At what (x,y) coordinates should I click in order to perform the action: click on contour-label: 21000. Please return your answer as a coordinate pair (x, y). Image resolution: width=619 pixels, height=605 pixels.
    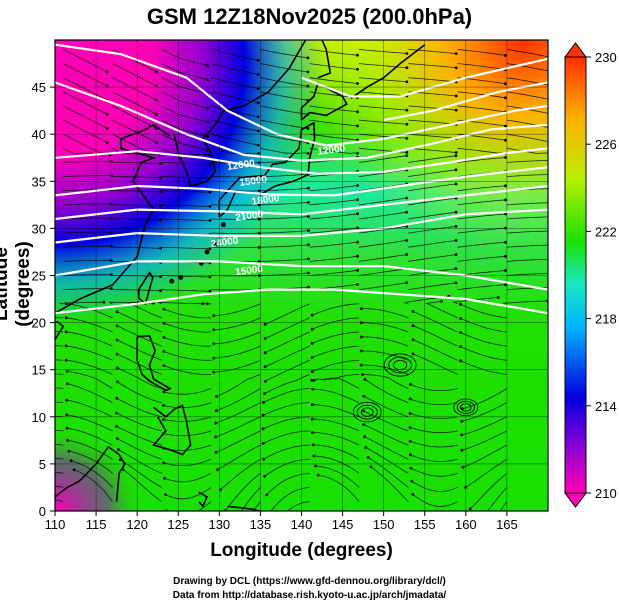
    Looking at the image, I should click on (250, 216).